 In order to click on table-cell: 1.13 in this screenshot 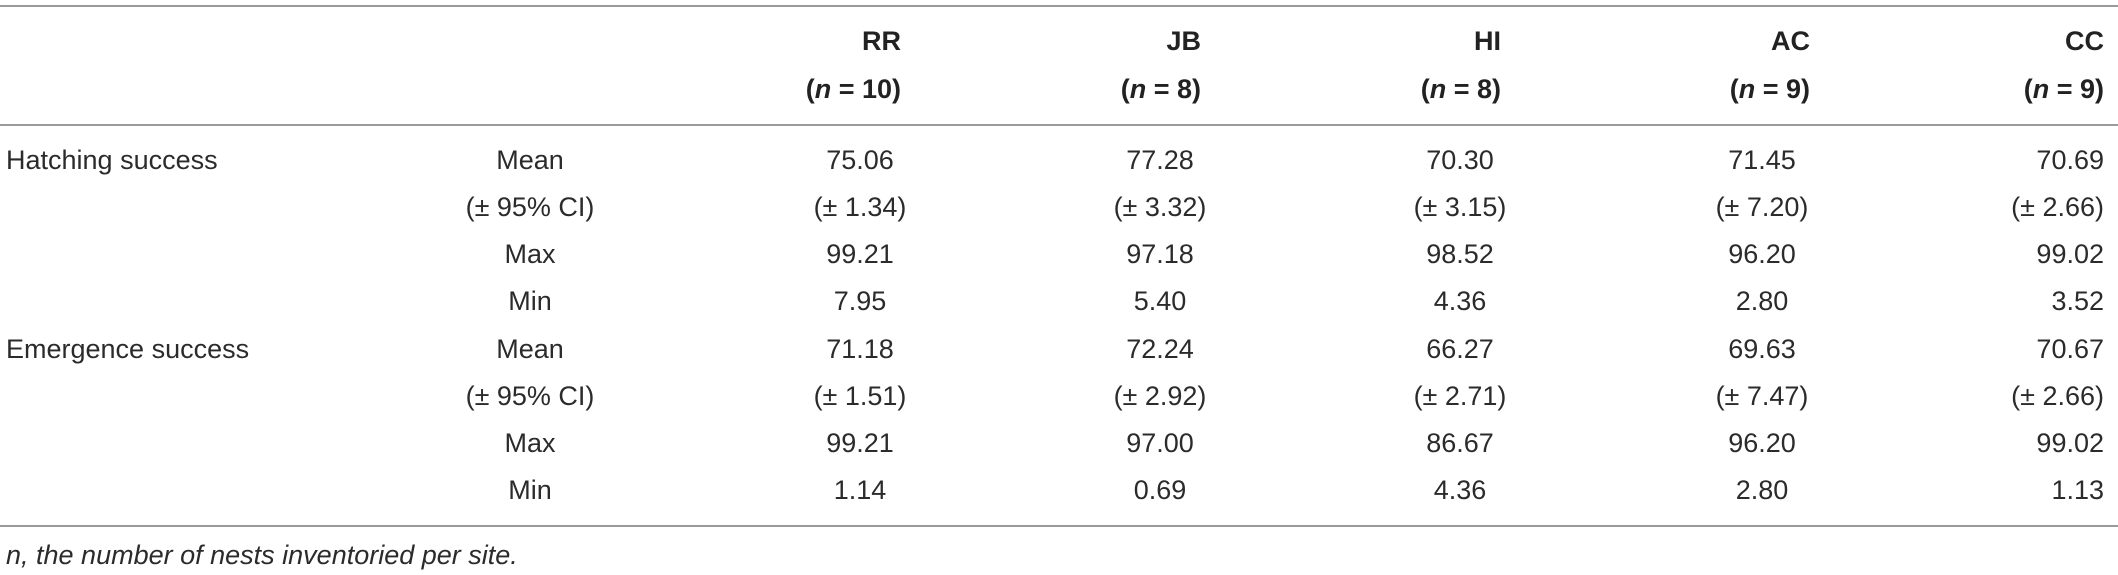, I will do `click(2077, 490)`.